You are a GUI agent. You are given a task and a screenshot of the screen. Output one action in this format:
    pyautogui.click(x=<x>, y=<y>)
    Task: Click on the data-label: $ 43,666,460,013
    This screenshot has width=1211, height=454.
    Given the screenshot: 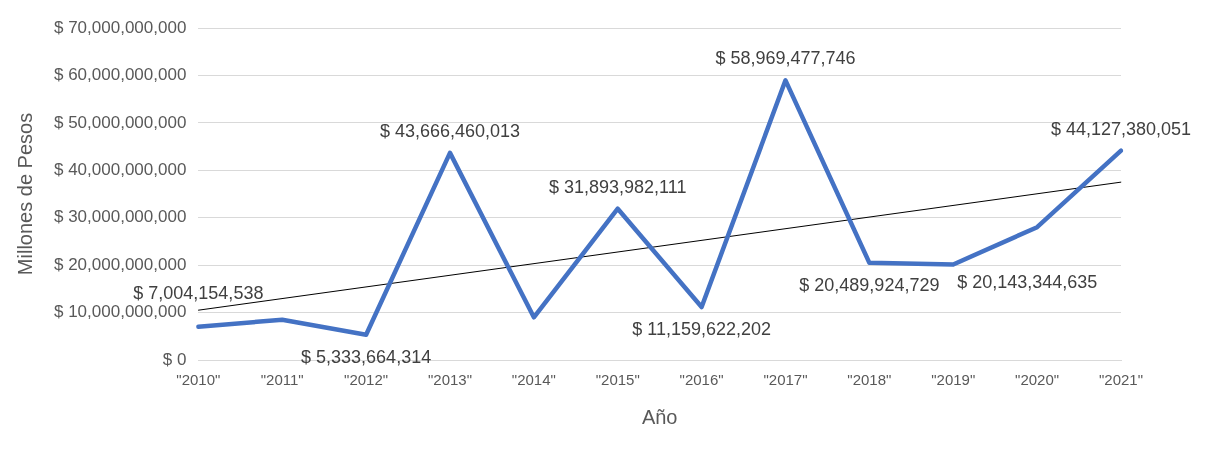 What is the action you would take?
    pyautogui.click(x=450, y=130)
    